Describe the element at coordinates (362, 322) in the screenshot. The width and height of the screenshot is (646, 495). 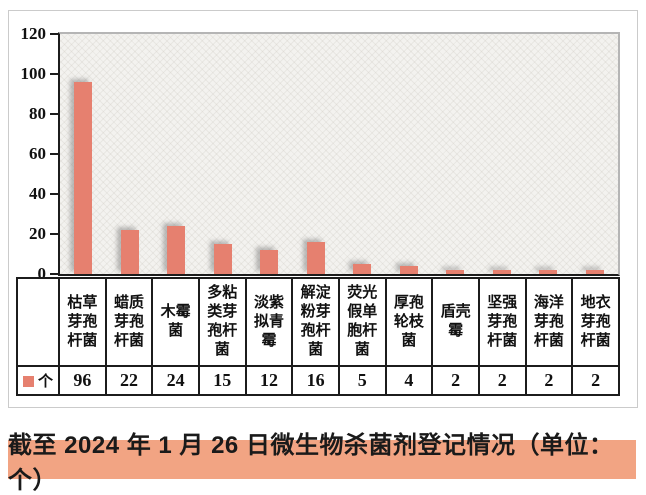
I see `category-cell-6: 荧光假单胞杆菌` at that location.